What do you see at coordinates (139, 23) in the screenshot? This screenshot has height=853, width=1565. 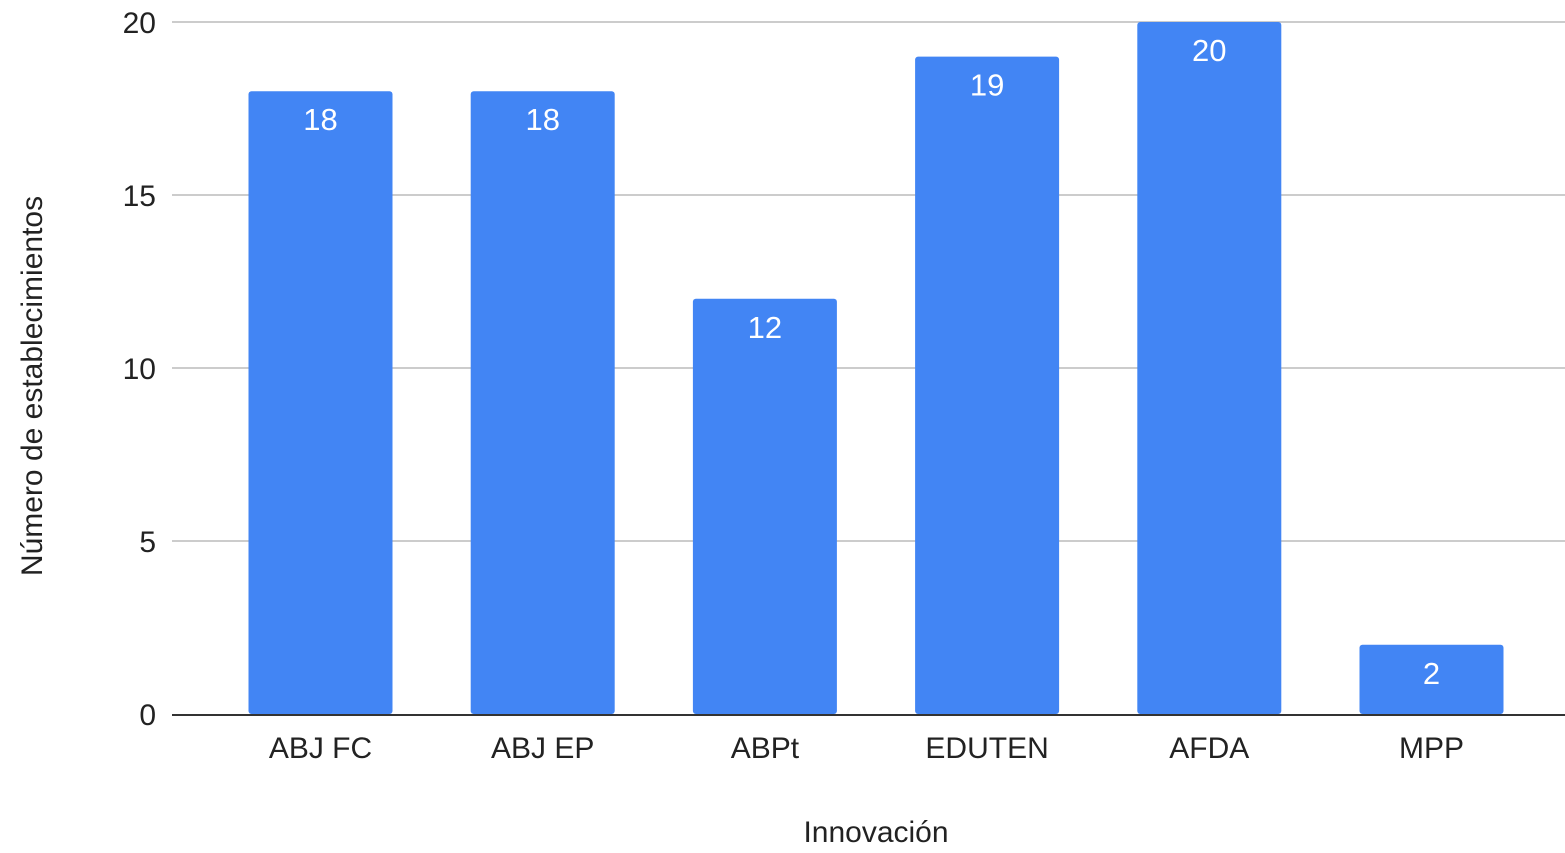 I see `y-tick-label: 20` at bounding box center [139, 23].